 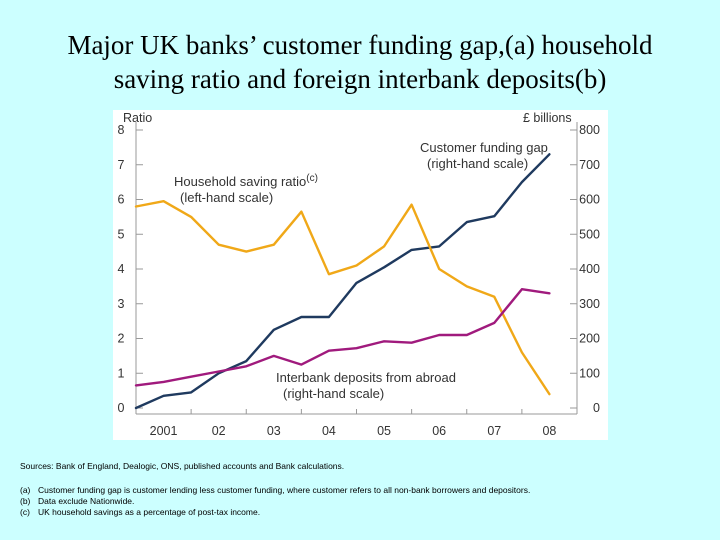 What do you see at coordinates (384, 431) in the screenshot?
I see `x-tick-label: 05` at bounding box center [384, 431].